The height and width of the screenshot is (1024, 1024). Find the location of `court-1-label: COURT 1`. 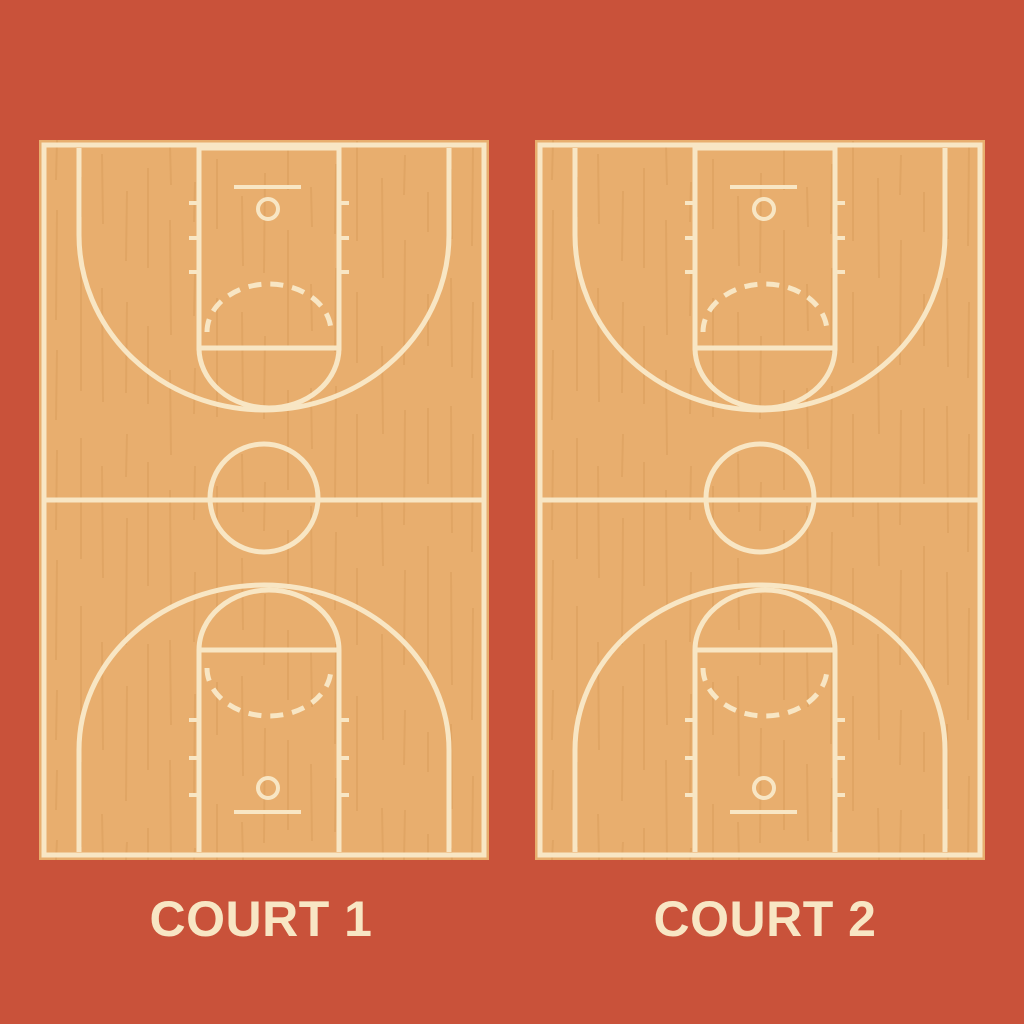

court-1-label: COURT 1 is located at coordinates (261, 919).